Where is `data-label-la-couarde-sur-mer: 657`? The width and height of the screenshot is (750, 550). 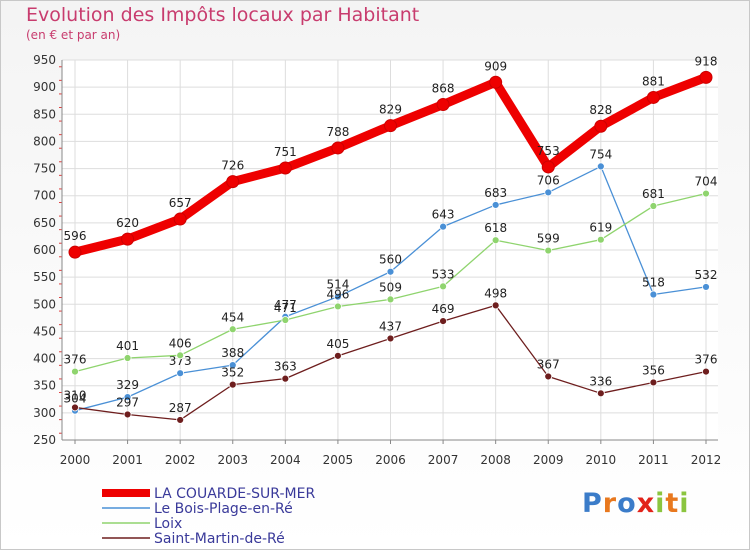 data-label-la-couarde-sur-mer: 657 is located at coordinates (180, 203).